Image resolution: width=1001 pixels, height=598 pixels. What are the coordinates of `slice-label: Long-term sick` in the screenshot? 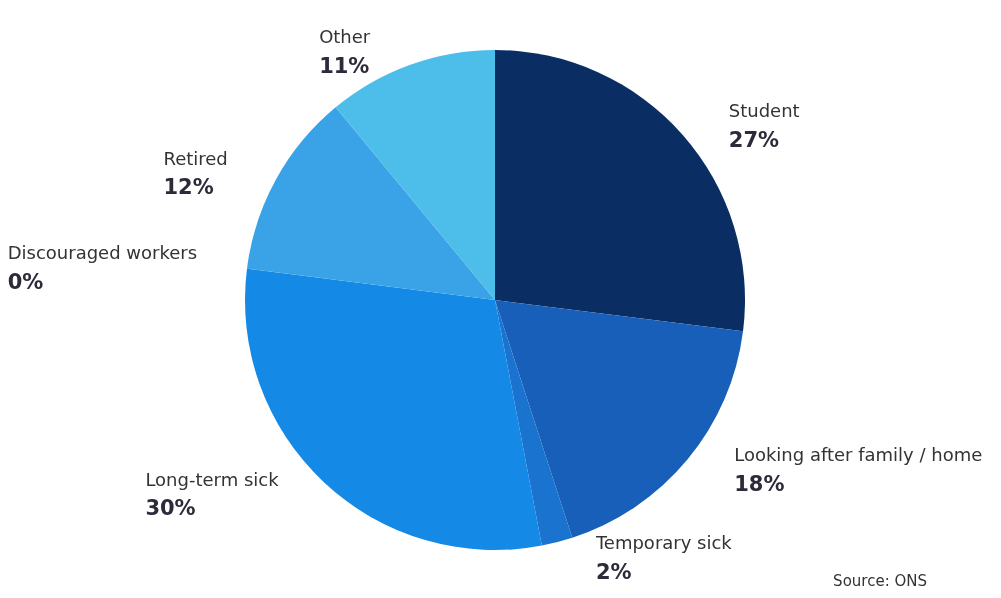 It's located at (212, 479).